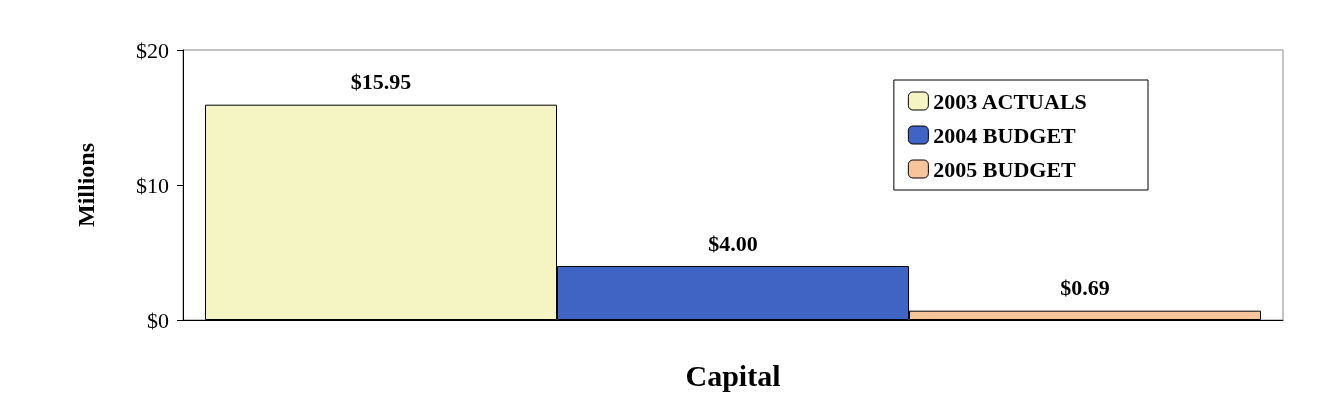 This screenshot has width=1323, height=413. What do you see at coordinates (733, 243) in the screenshot?
I see `data-label: $4.00` at bounding box center [733, 243].